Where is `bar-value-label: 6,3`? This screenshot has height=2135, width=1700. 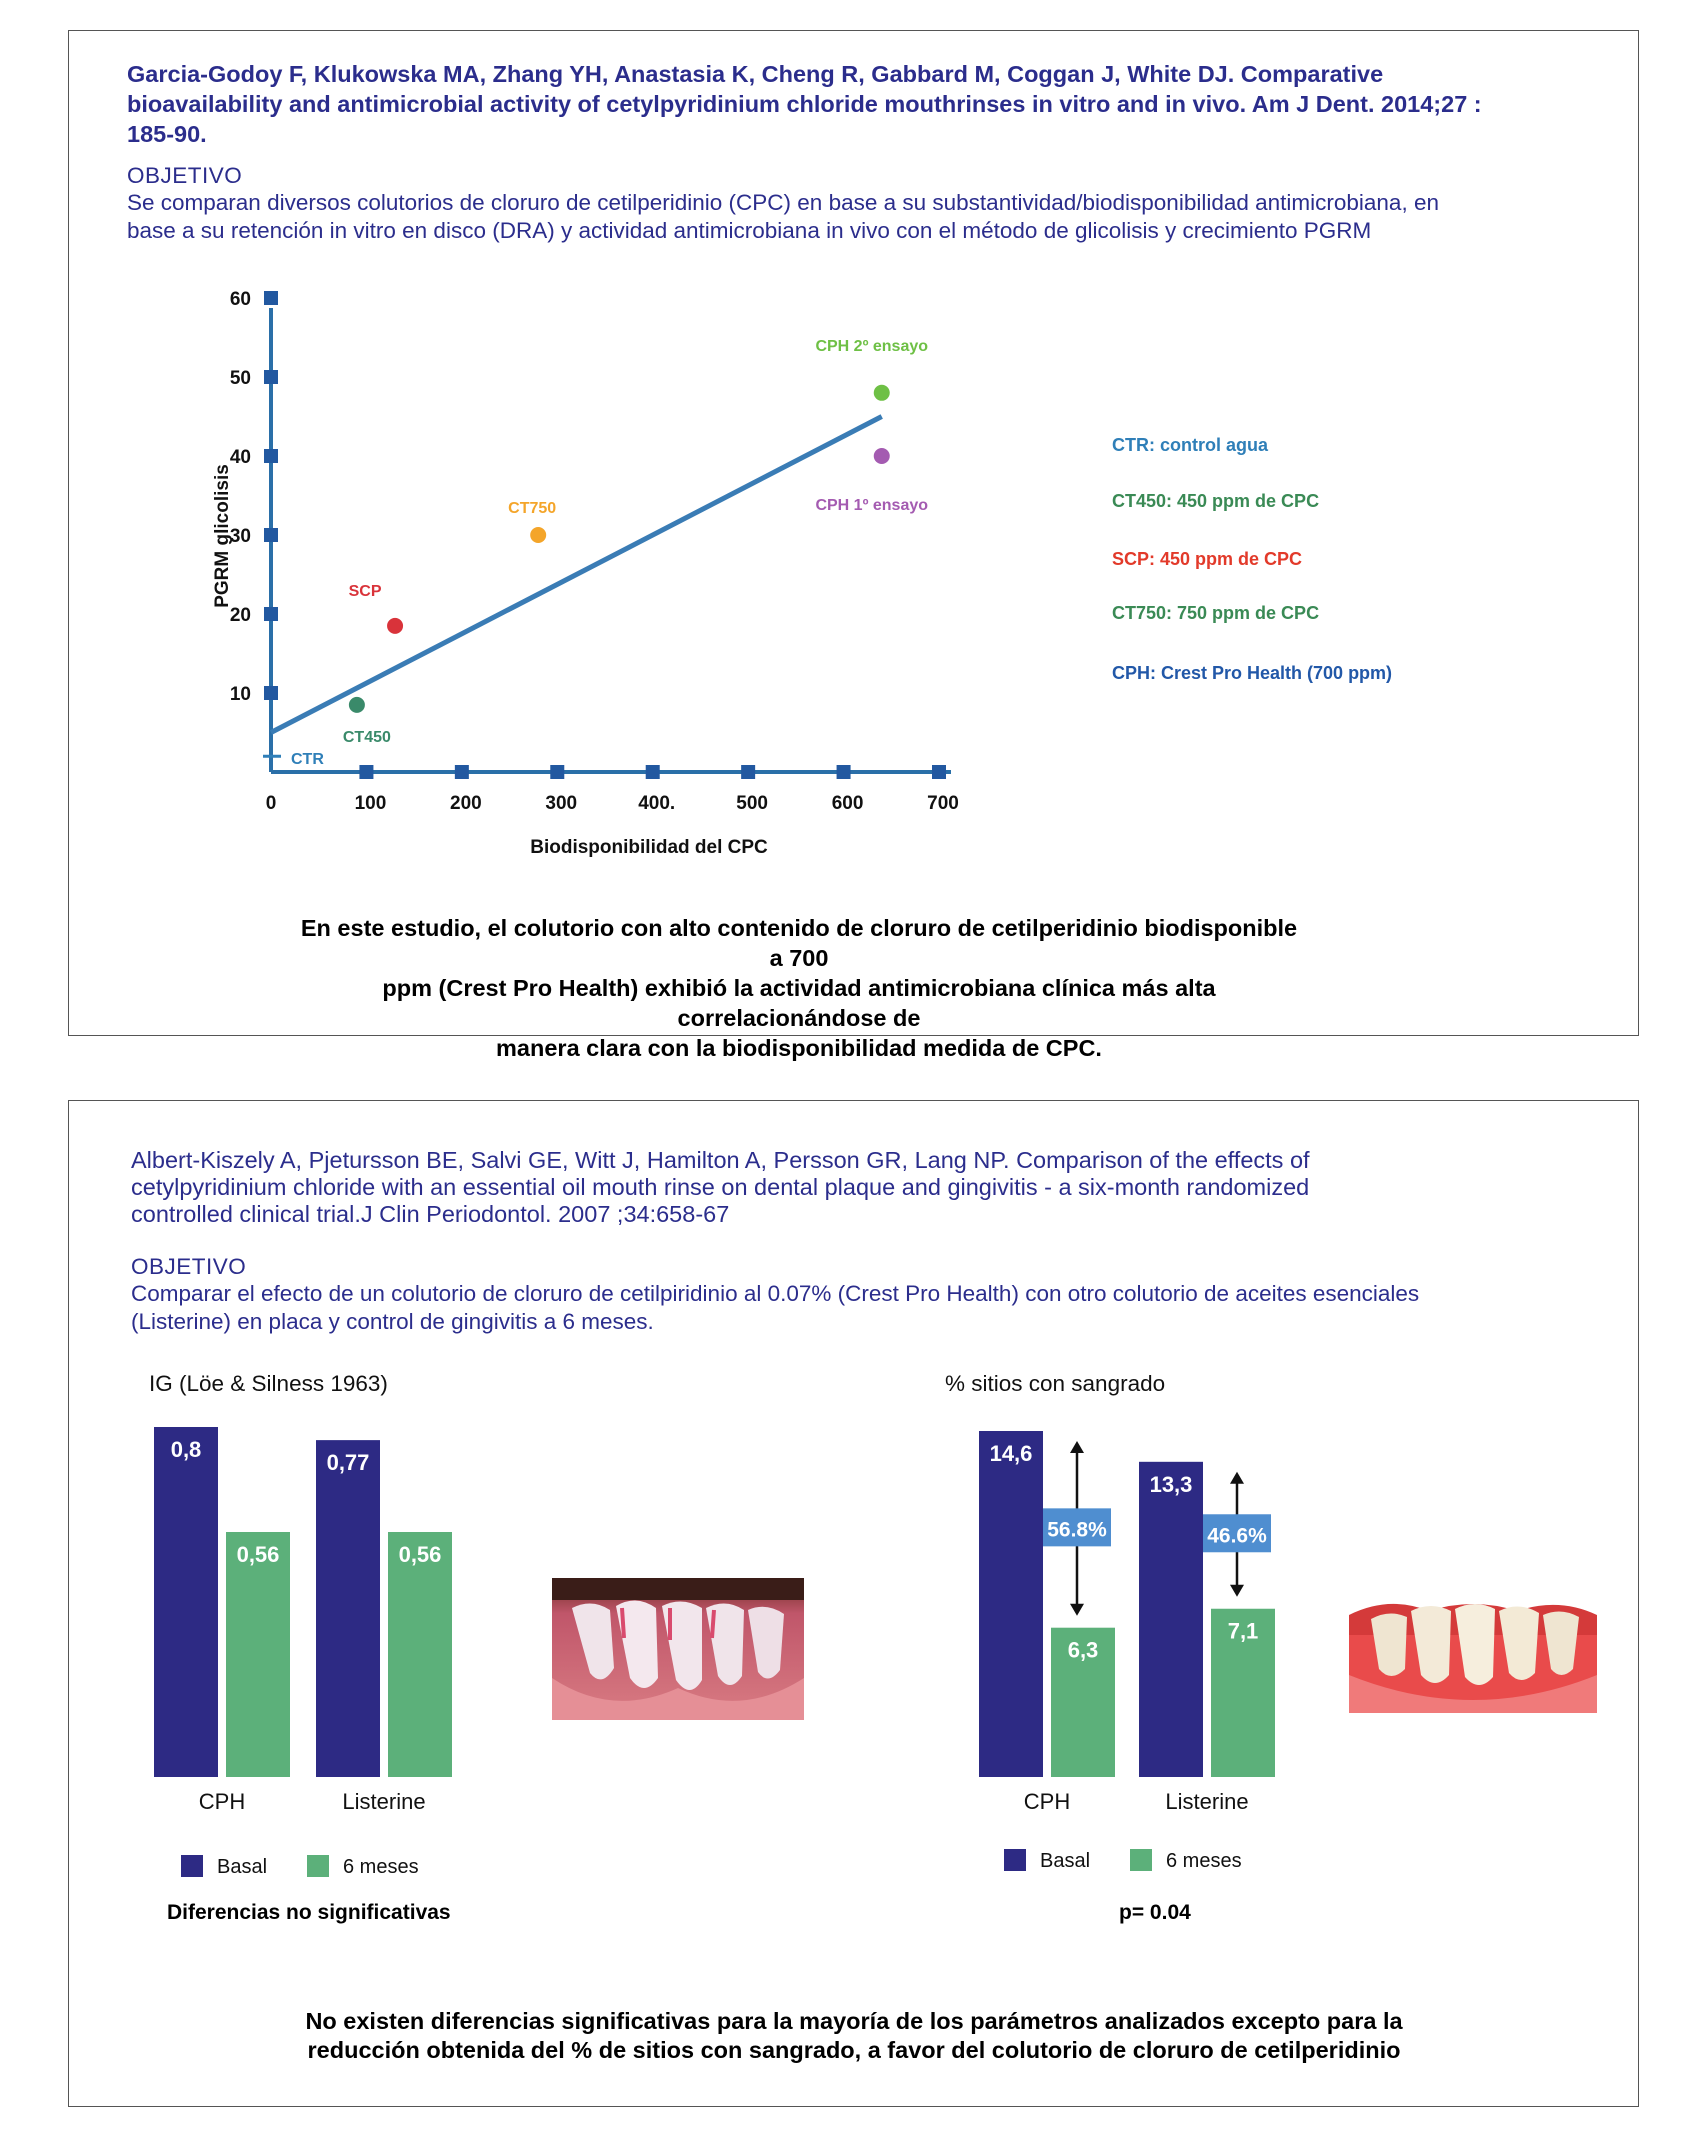
bar-value-label: 6,3 is located at coordinates (1083, 1650).